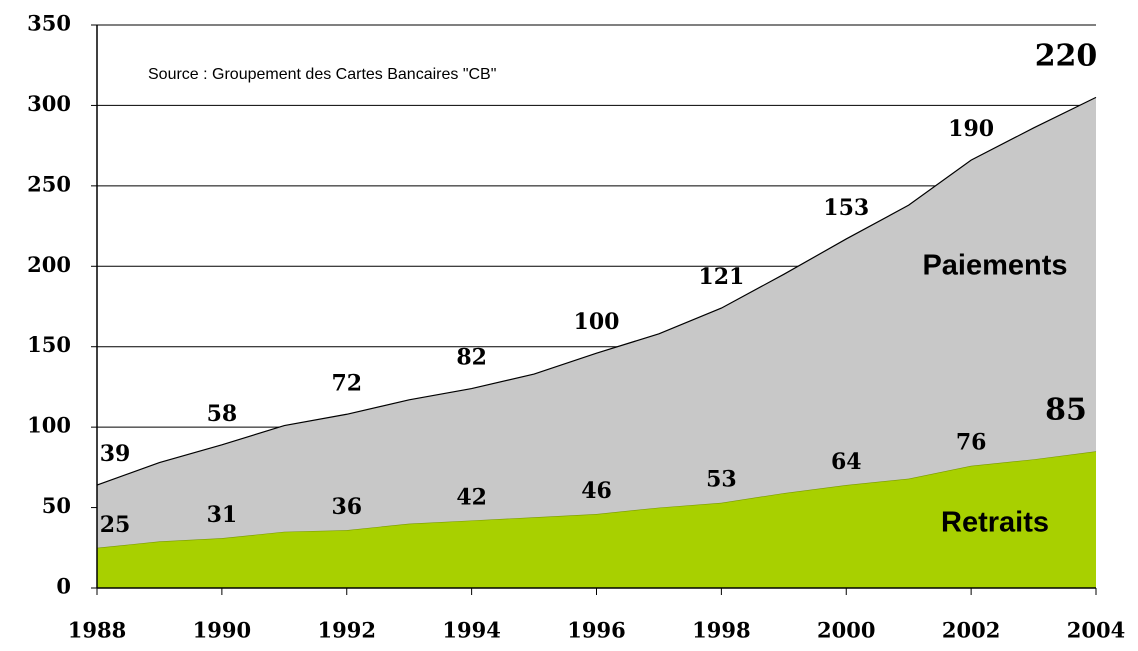 This screenshot has width=1138, height=651. Describe the element at coordinates (721, 480) in the screenshot. I see `data-label: 53` at that location.